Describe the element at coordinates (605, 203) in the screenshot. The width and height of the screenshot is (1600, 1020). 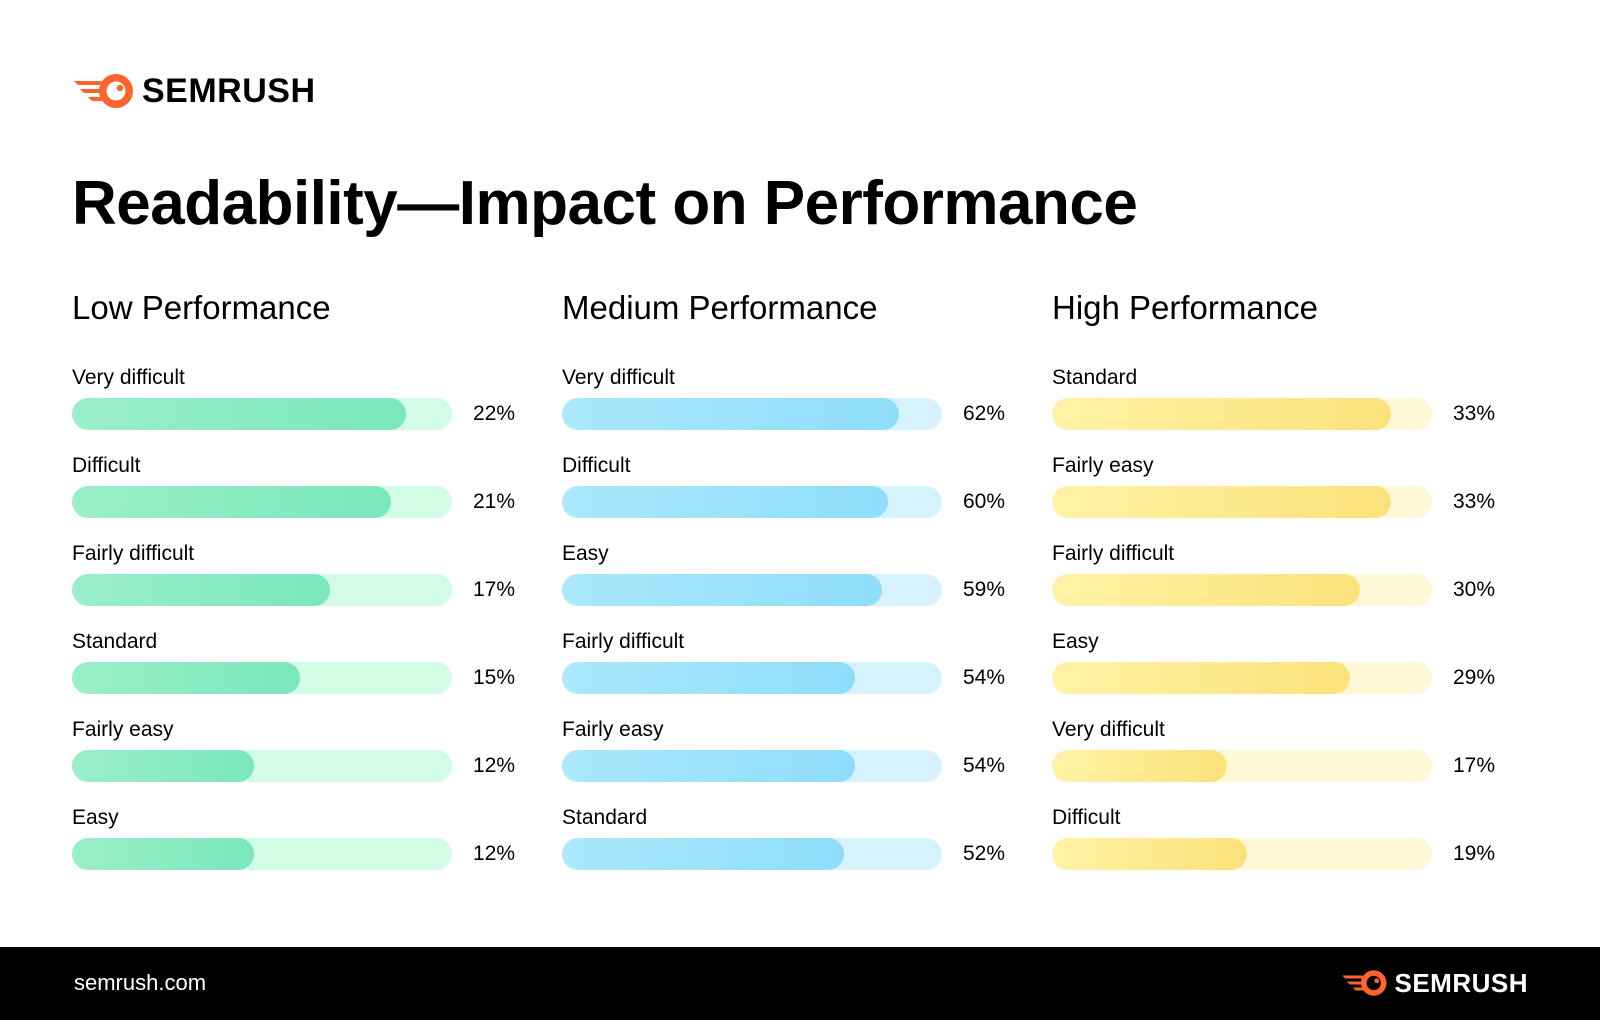
I see `page-title: Readability—Impact on Performance` at that location.